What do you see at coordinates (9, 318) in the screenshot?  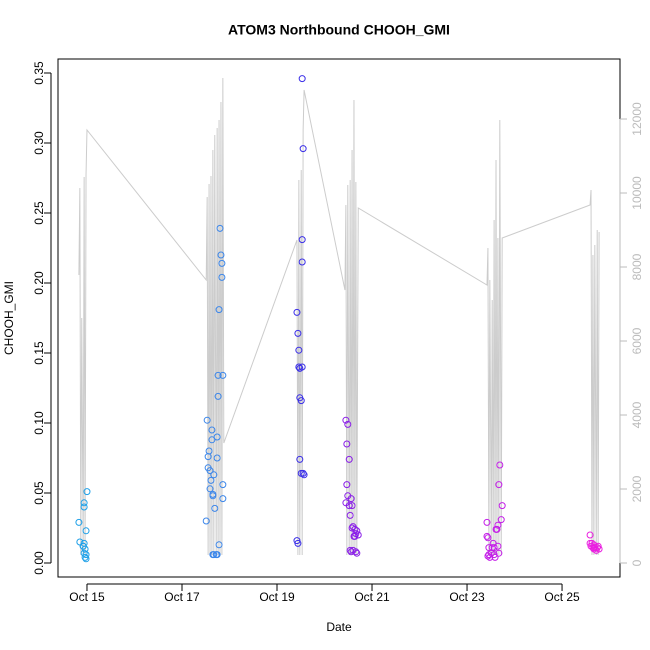 I see `y-axis-label: CHOOH_GMI` at bounding box center [9, 318].